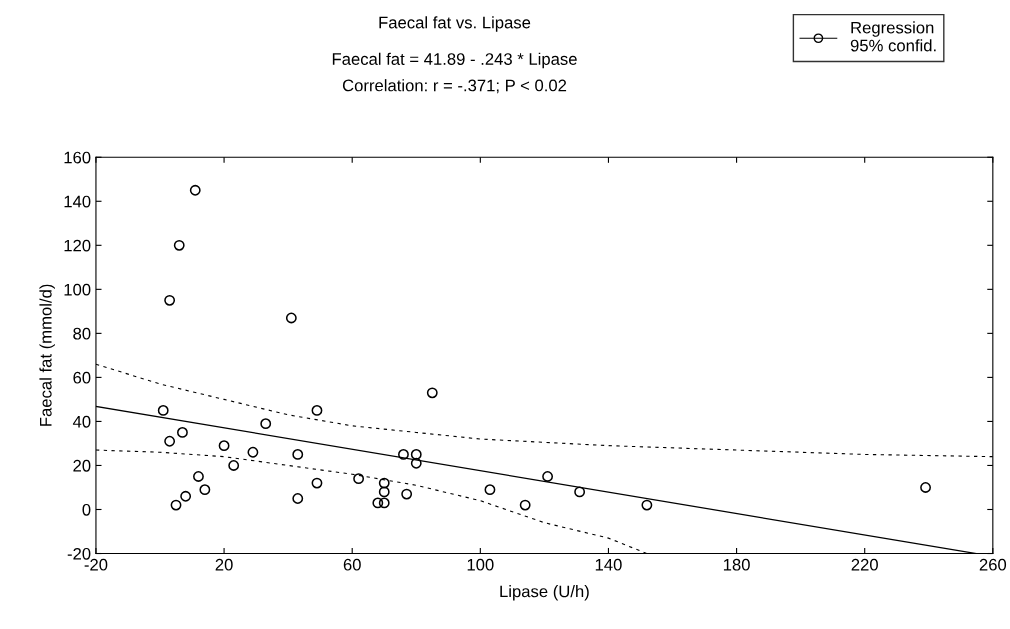 Image resolution: width=1010 pixels, height=629 pixels. Describe the element at coordinates (544, 593) in the screenshot. I see `x-axis-title: Lipase (U/h)` at that location.